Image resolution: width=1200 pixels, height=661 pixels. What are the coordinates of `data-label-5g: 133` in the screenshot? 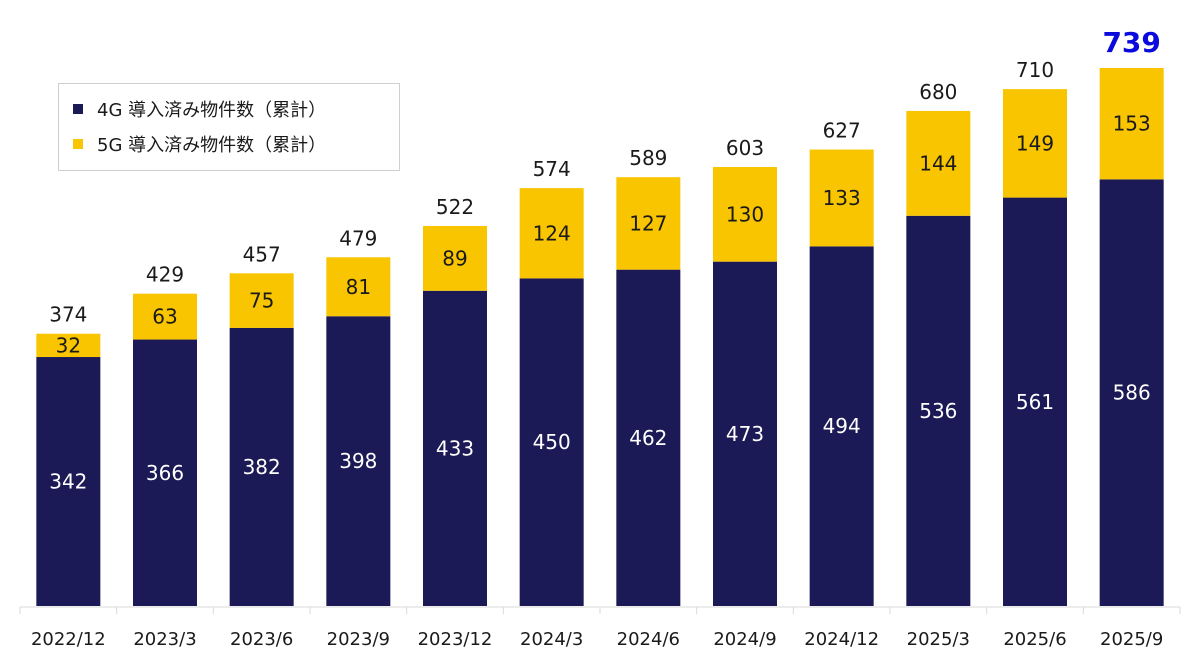 It's located at (842, 198).